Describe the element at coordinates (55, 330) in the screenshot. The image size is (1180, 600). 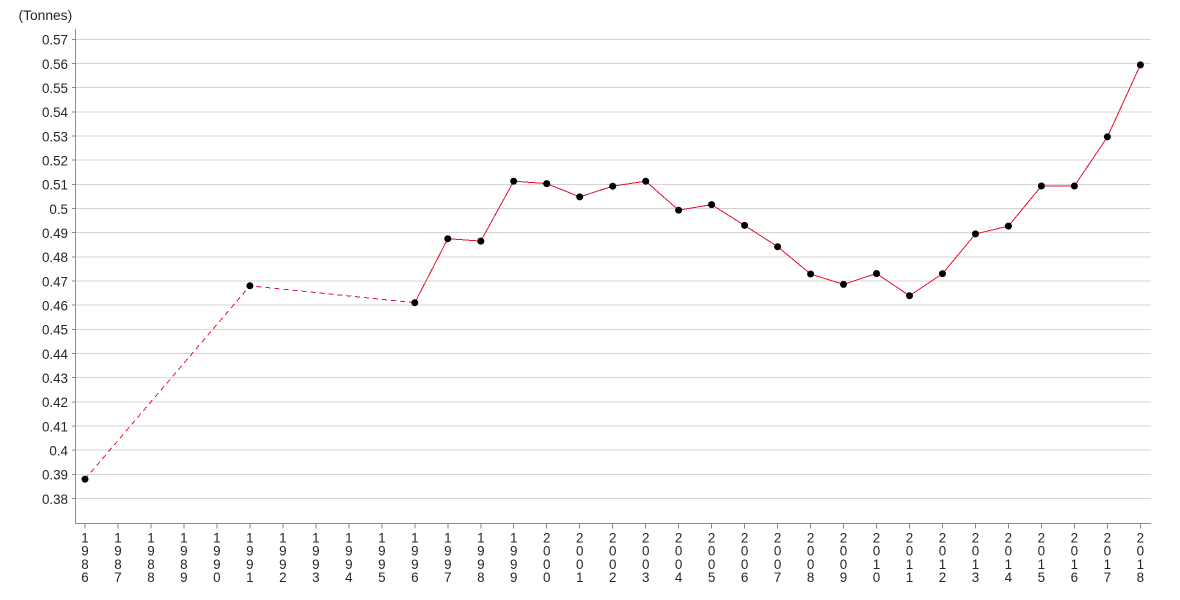
I see `svg-text: 0.45` at that location.